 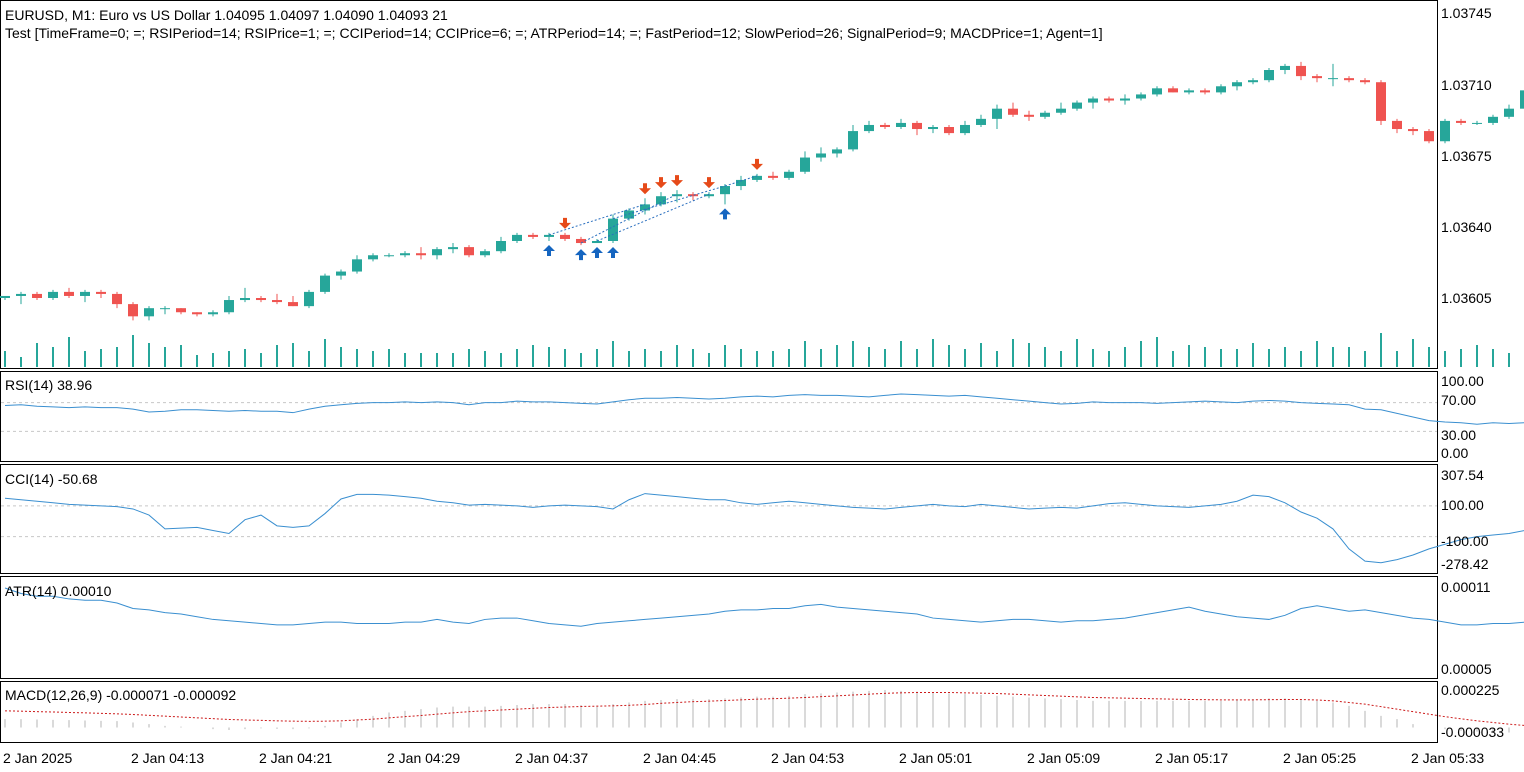 What do you see at coordinates (1465, 564) in the screenshot?
I see `cci-tick: -278.42` at bounding box center [1465, 564].